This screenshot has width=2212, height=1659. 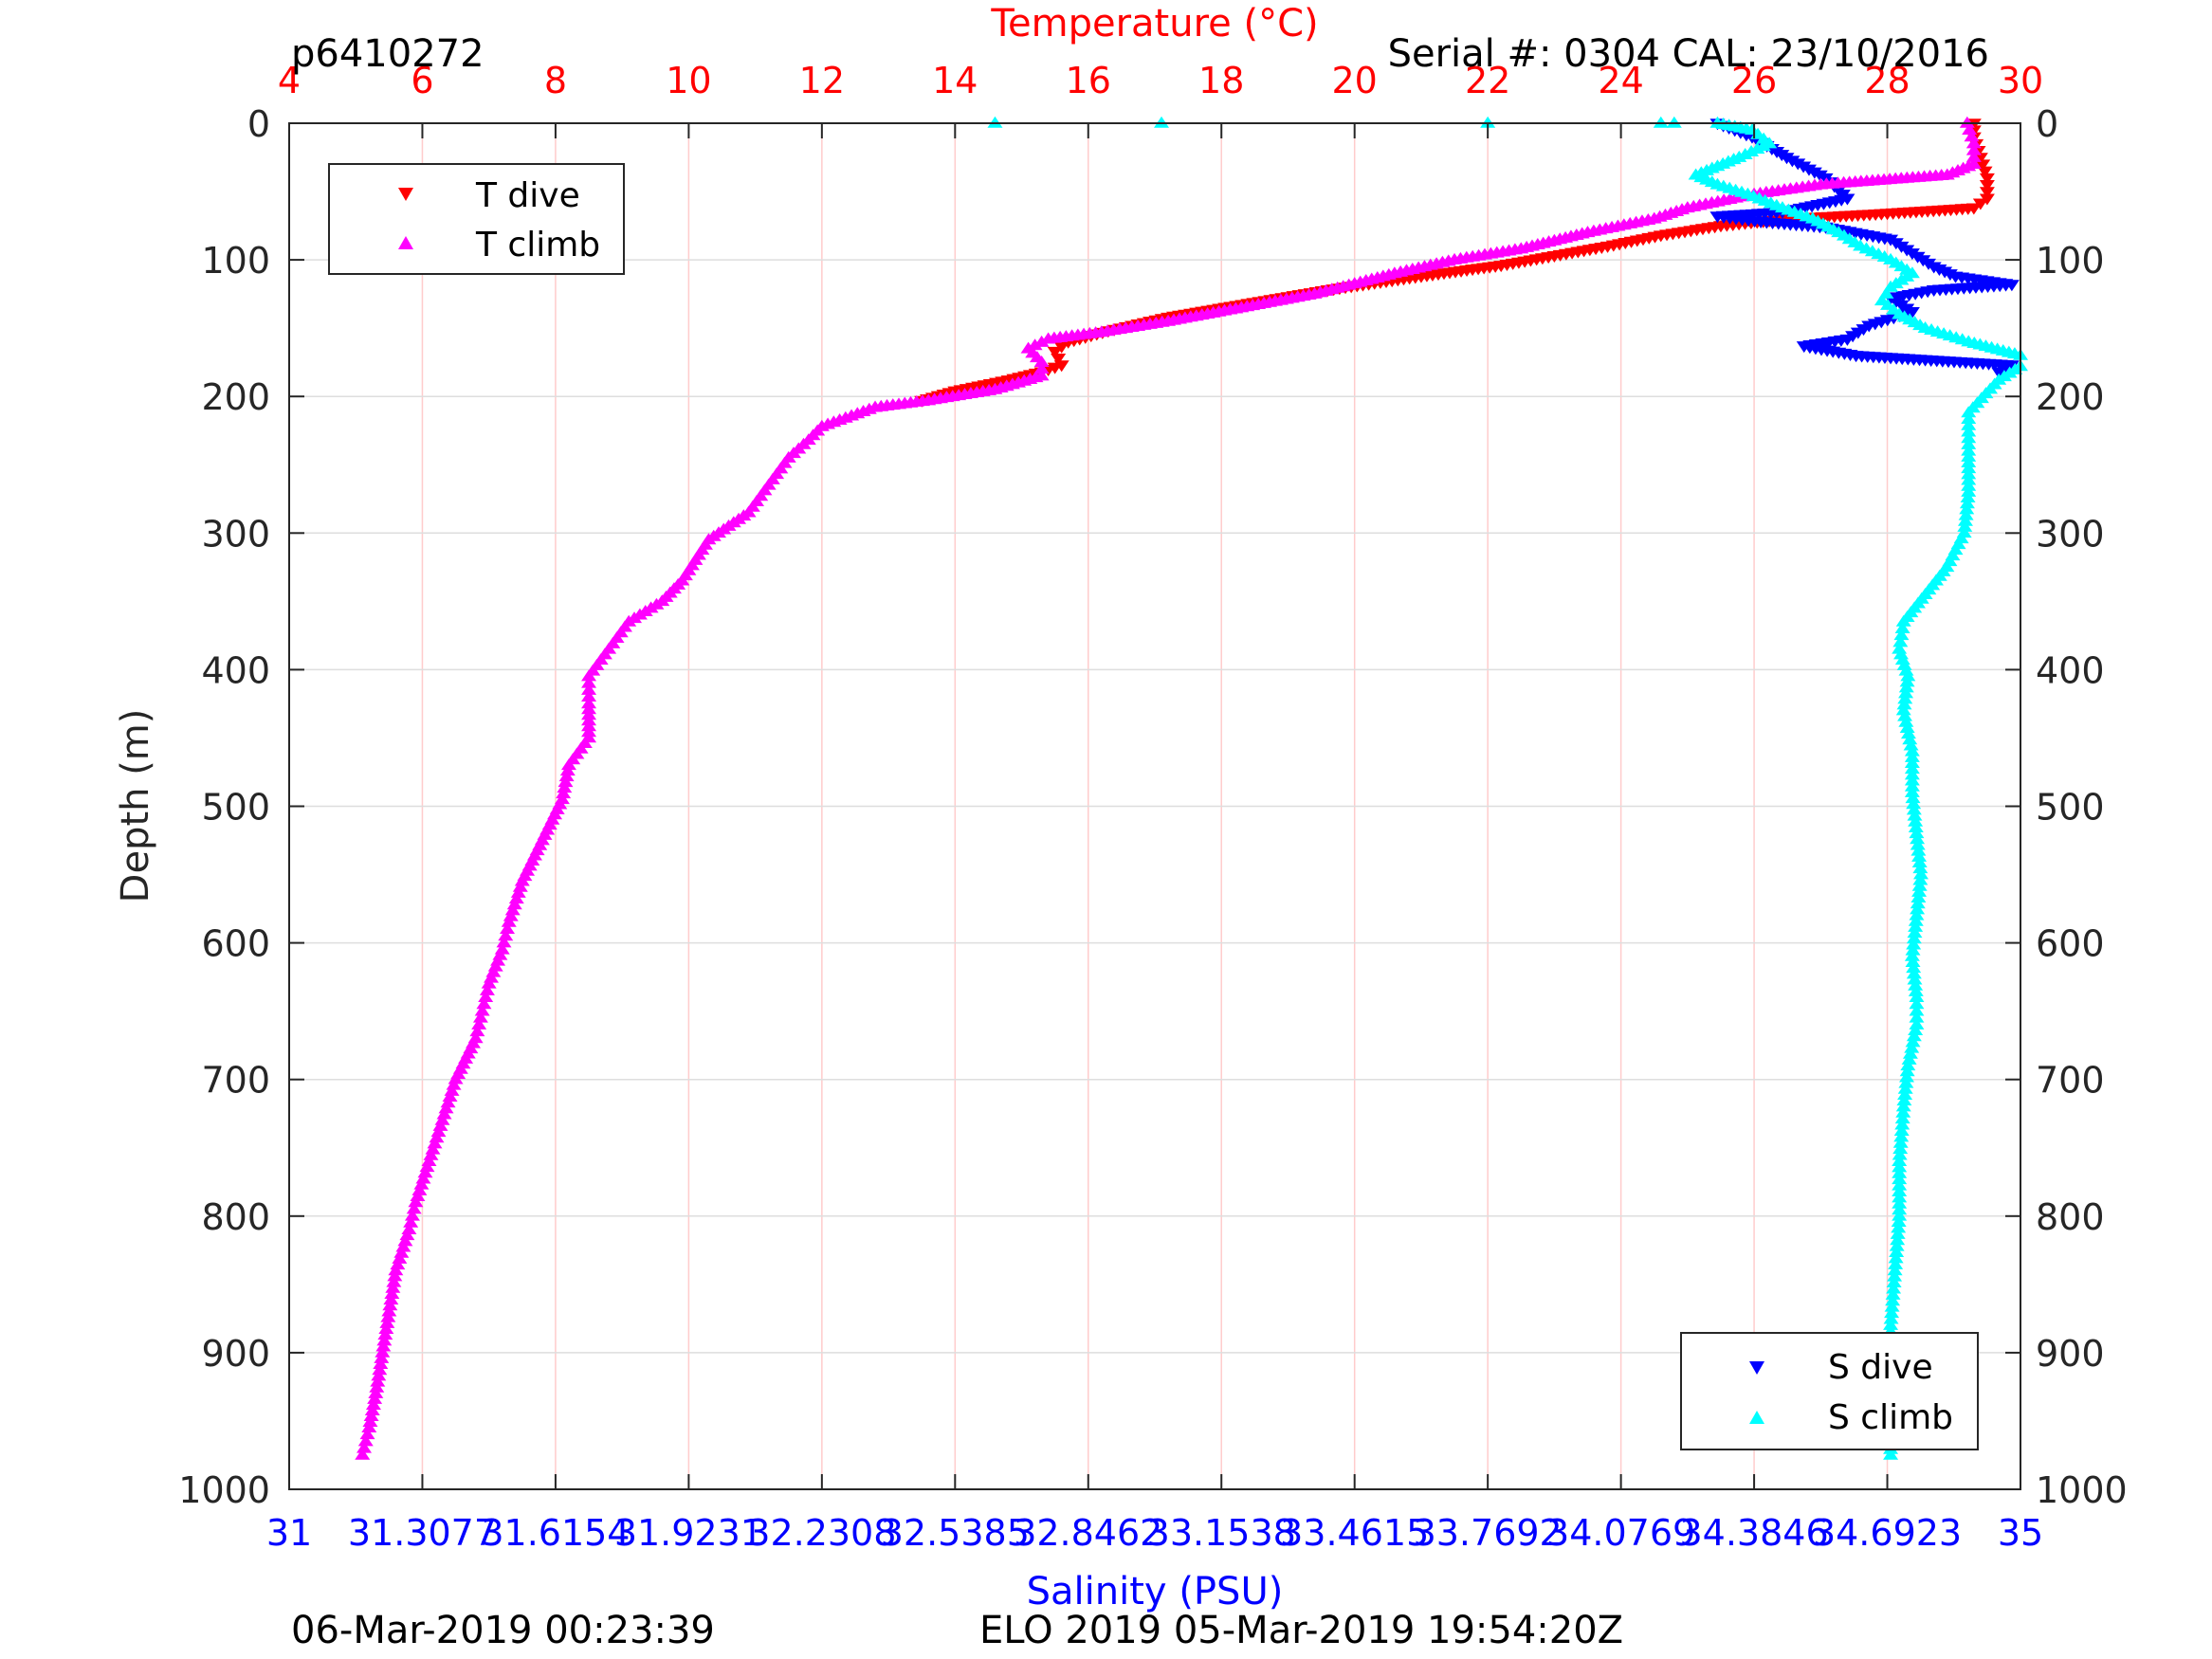 I want to click on temperature-tick-label: 24, so click(x=1620, y=80).